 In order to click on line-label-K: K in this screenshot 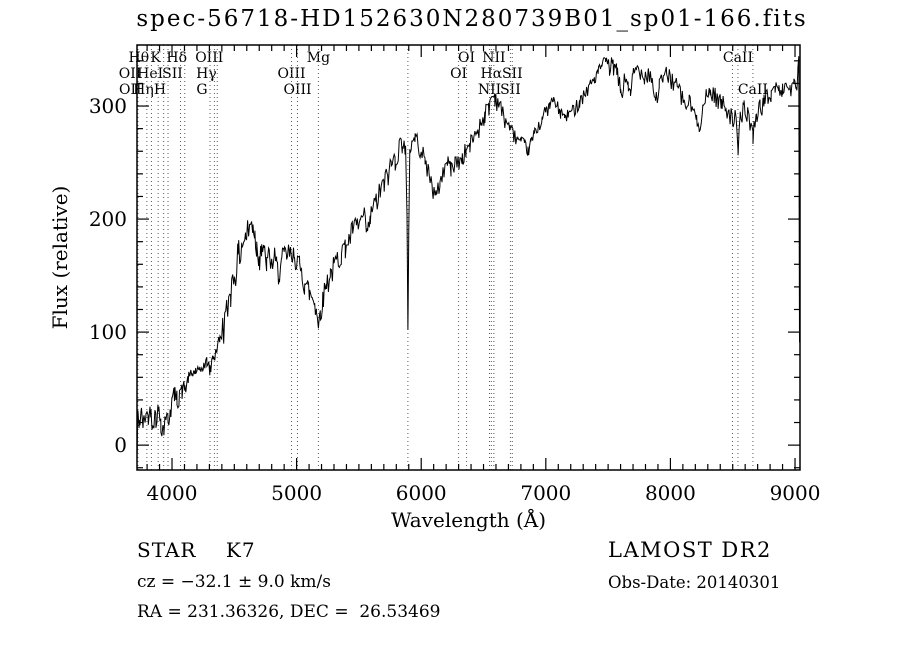, I will do `click(155, 58)`.